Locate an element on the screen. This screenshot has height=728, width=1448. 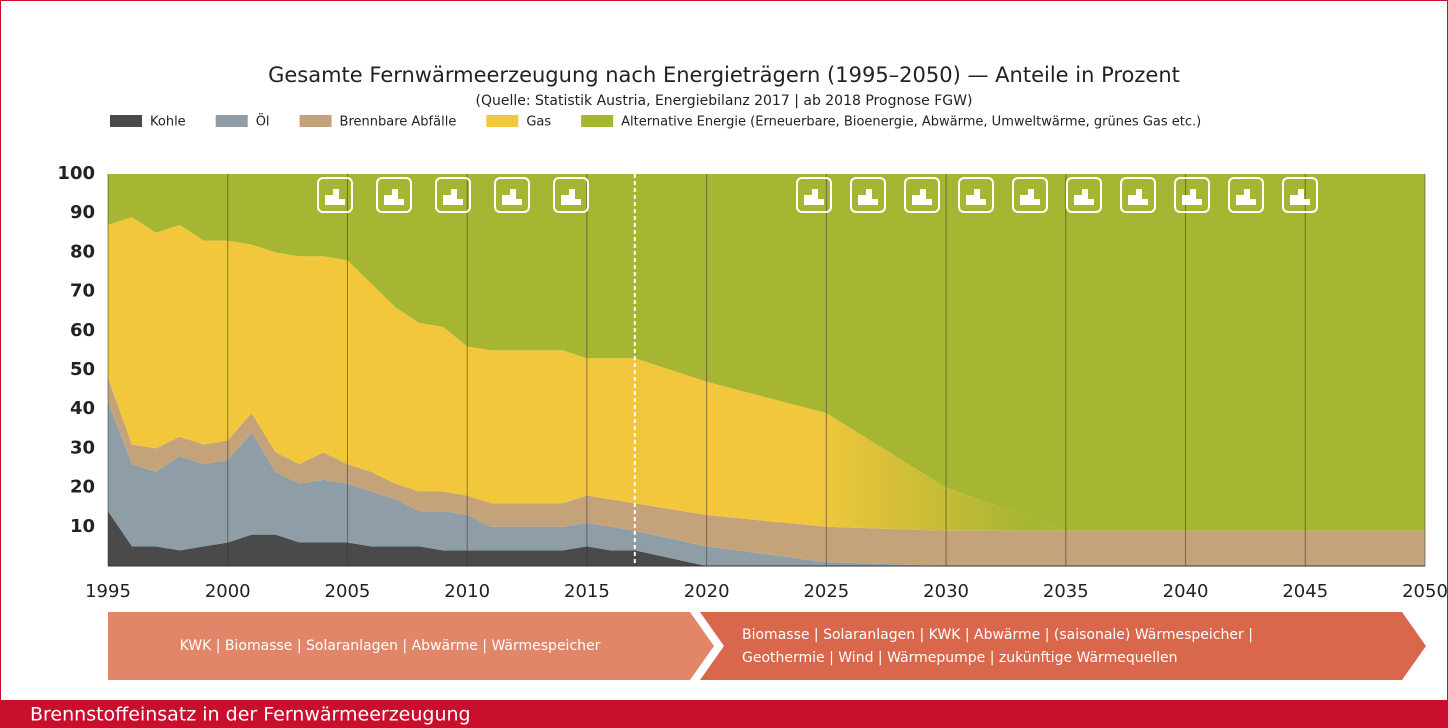
caption-bar is located at coordinates (724, 714).